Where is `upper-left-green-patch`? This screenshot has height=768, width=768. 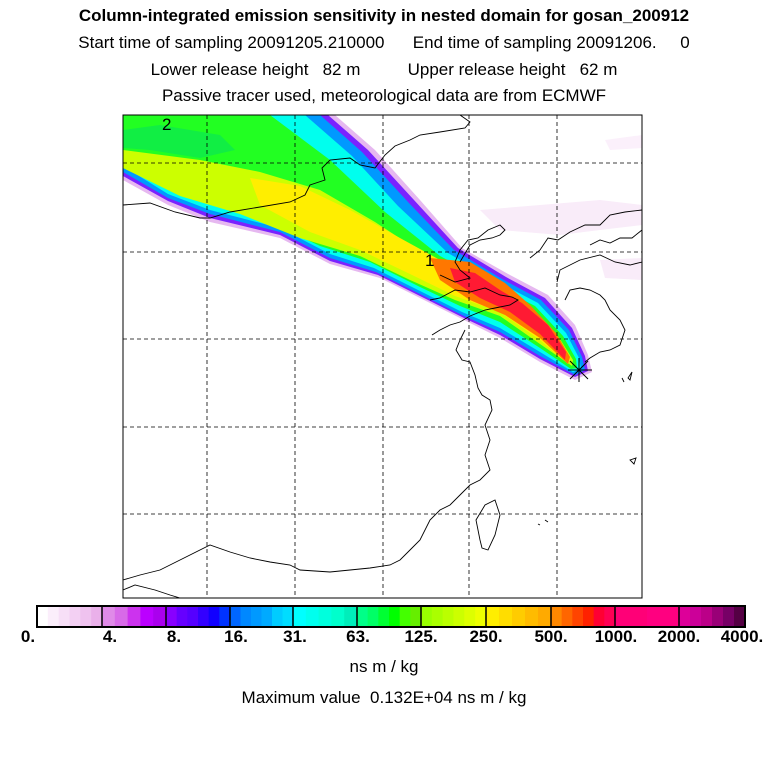
upper-left-green-patch is located at coordinates (179, 141).